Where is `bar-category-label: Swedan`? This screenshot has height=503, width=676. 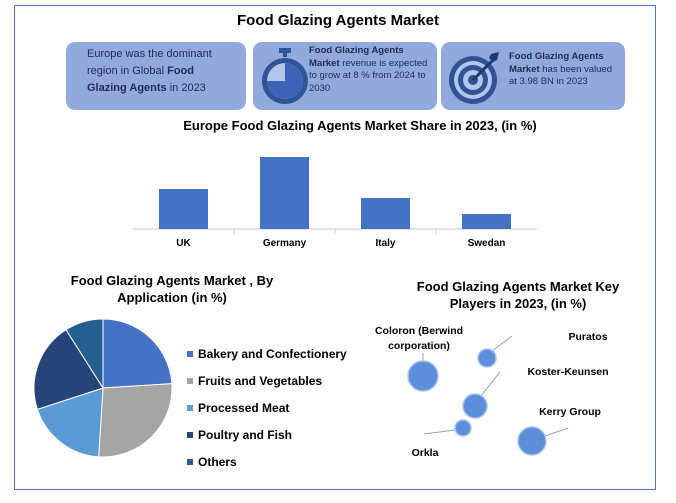
bar-category-label: Swedan is located at coordinates (487, 243).